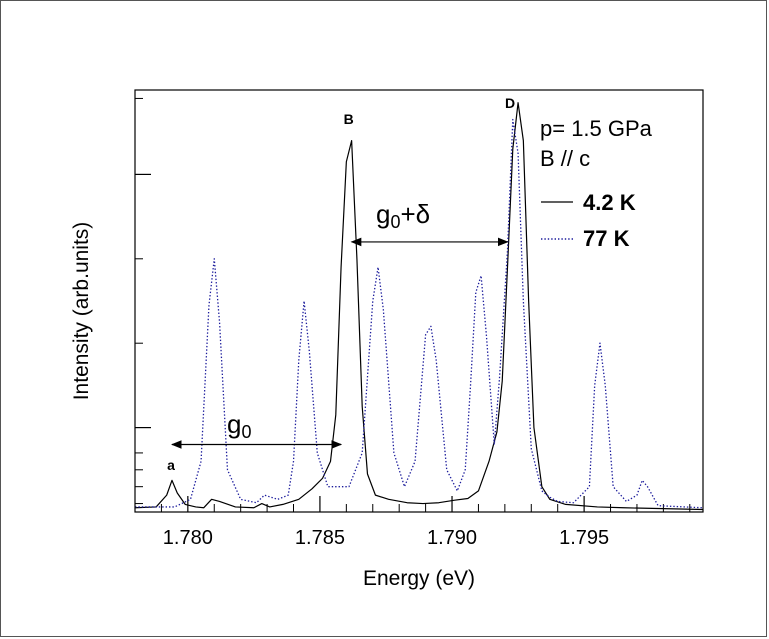 This screenshot has height=639, width=769. What do you see at coordinates (596, 183) in the screenshot?
I see `legend: p= 1.5 GPa B // c 4.2 K 77 K` at bounding box center [596, 183].